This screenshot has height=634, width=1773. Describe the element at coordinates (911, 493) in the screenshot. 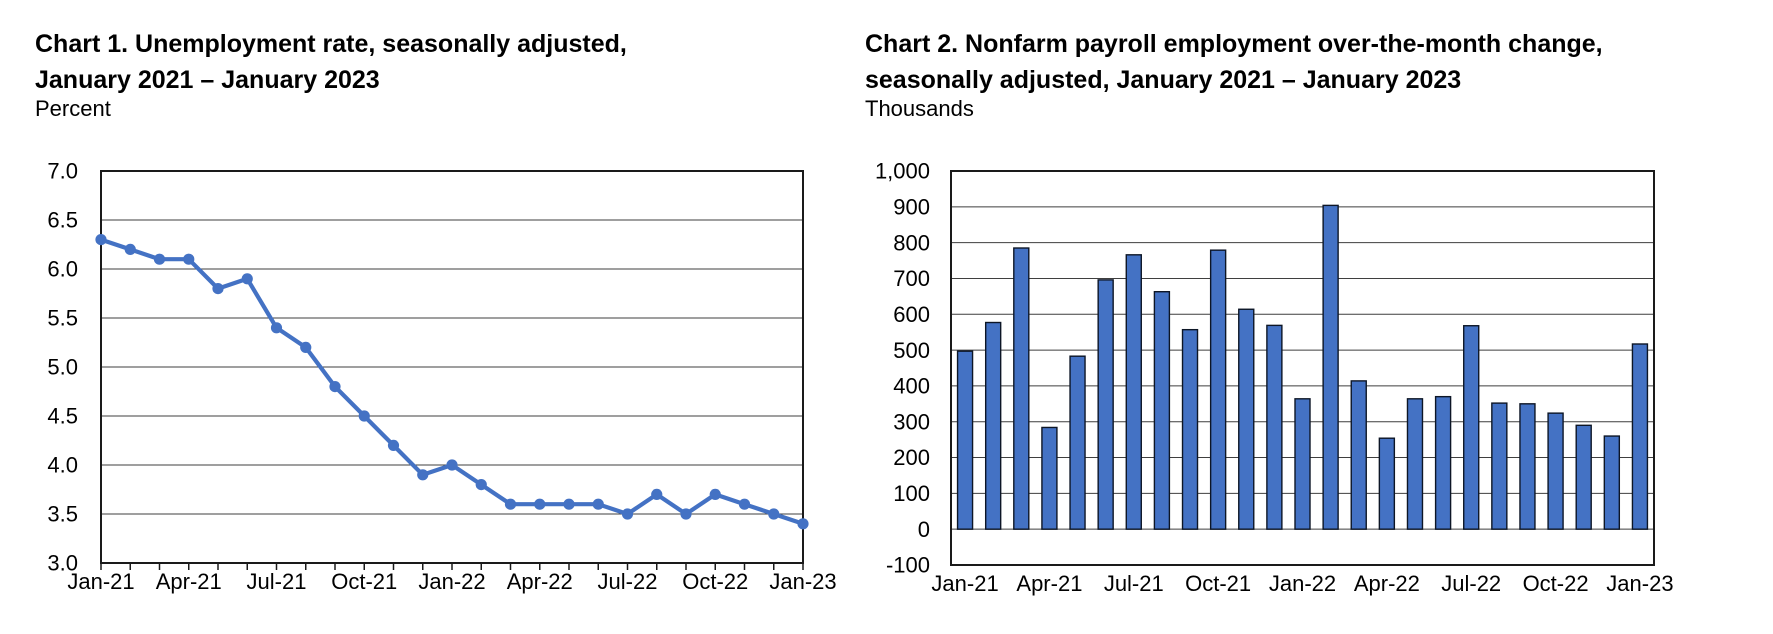

I see `y-tick-label: 100` at that location.